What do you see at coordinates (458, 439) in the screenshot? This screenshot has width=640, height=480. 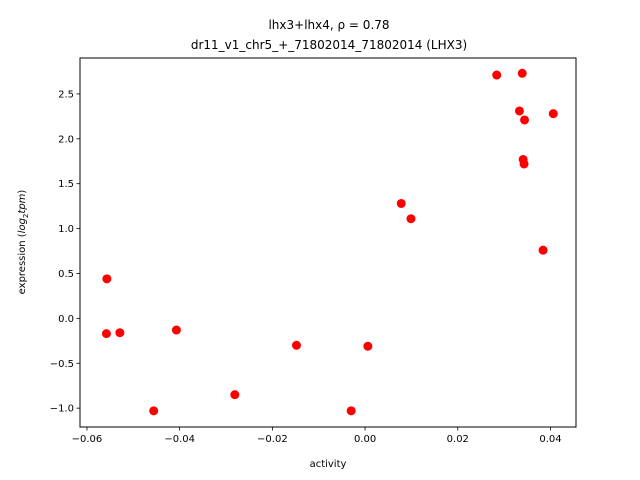 I see `x-tick-label: 0.02` at bounding box center [458, 439].